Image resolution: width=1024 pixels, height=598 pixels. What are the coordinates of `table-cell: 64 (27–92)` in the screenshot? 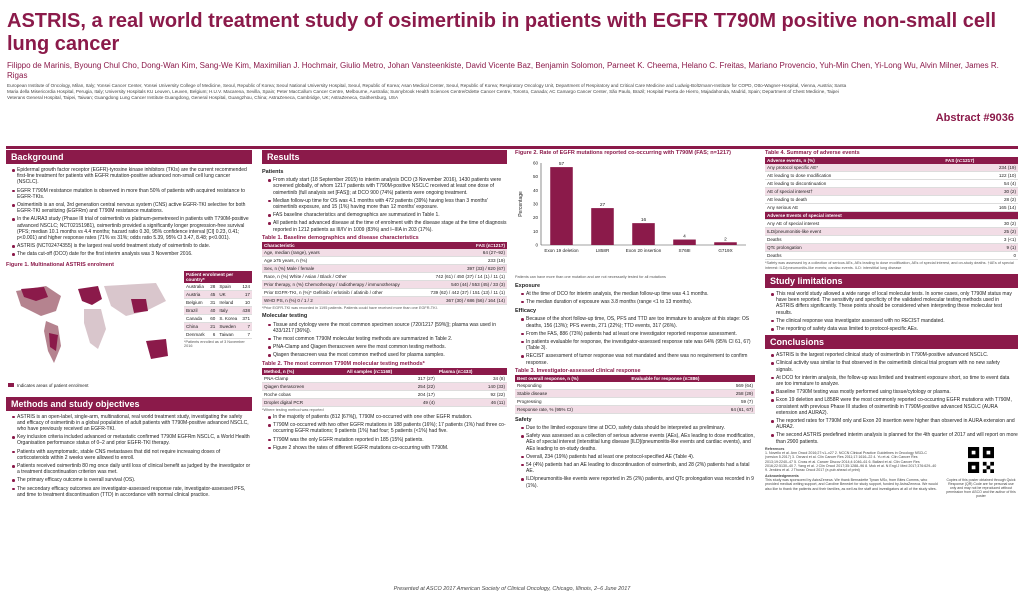 It's located at (462, 252).